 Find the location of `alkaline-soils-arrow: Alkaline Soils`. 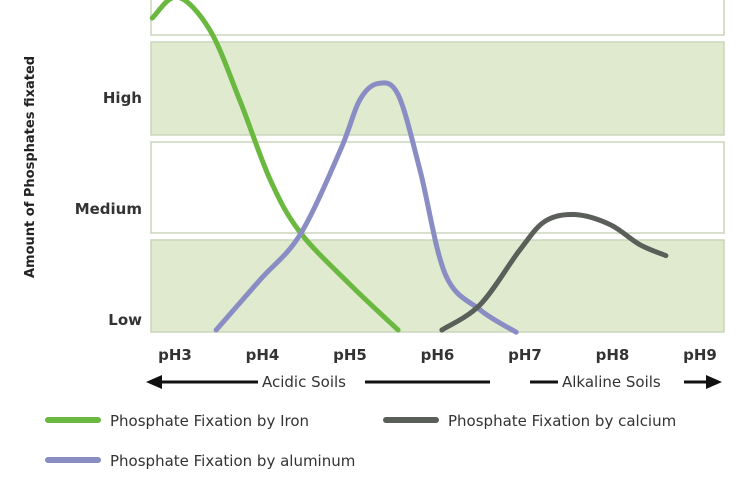

alkaline-soils-arrow: Alkaline Soils is located at coordinates (626, 382).